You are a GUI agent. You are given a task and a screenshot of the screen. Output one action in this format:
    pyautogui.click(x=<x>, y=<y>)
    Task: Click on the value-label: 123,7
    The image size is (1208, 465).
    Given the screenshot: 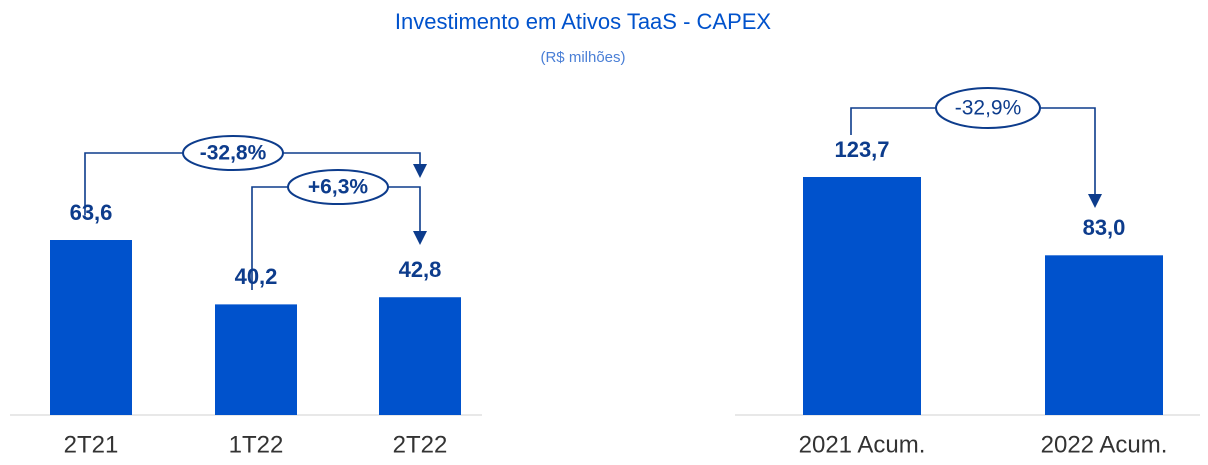 What is the action you would take?
    pyautogui.click(x=861, y=149)
    